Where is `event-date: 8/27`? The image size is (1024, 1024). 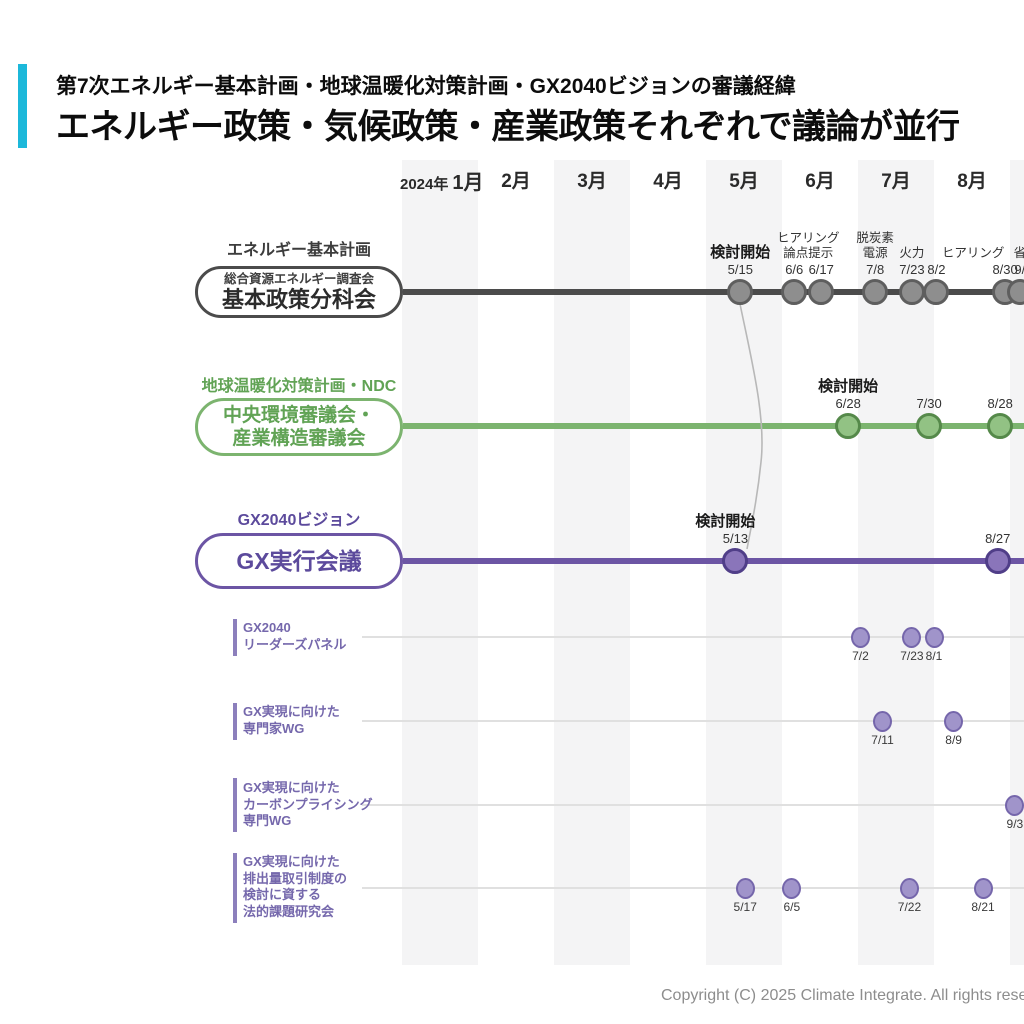
event-date: 8/27 is located at coordinates (998, 538).